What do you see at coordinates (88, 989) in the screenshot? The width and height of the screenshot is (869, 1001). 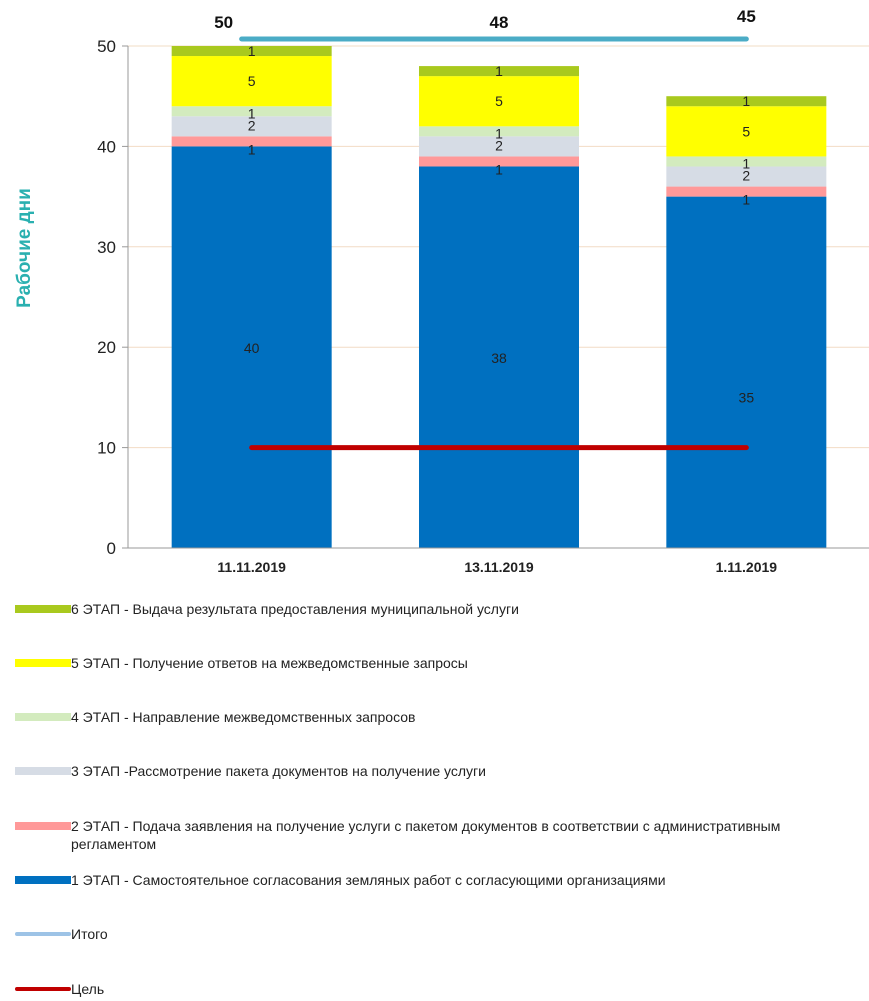 I see `legend-label-target: Цель` at bounding box center [88, 989].